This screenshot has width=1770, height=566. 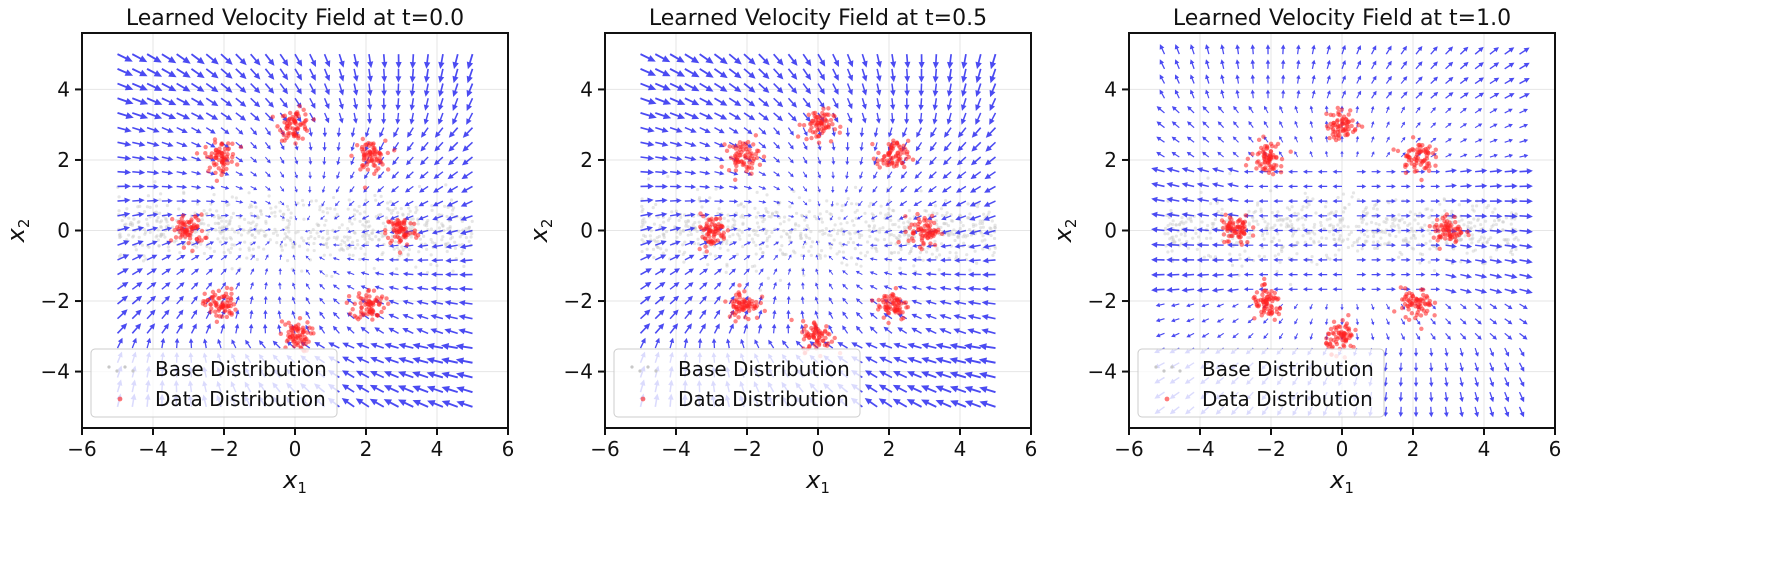 What do you see at coordinates (763, 399) in the screenshot?
I see `legend-label-data: Data Distribution` at bounding box center [763, 399].